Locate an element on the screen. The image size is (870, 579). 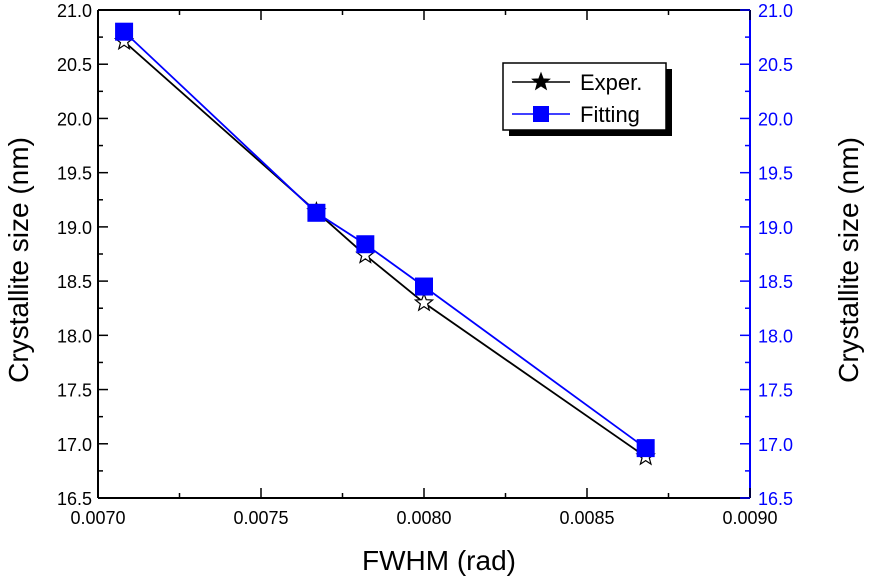
left-y-tick-label: 19.5 is located at coordinates (74, 174).